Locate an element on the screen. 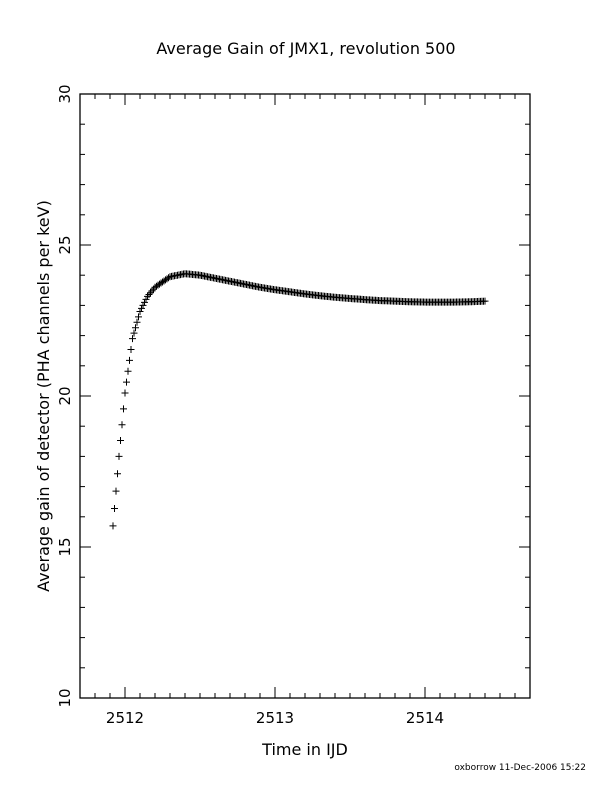 Image resolution: width=612 pixels, height=792 pixels. y-tick-label: 20 is located at coordinates (65, 395).